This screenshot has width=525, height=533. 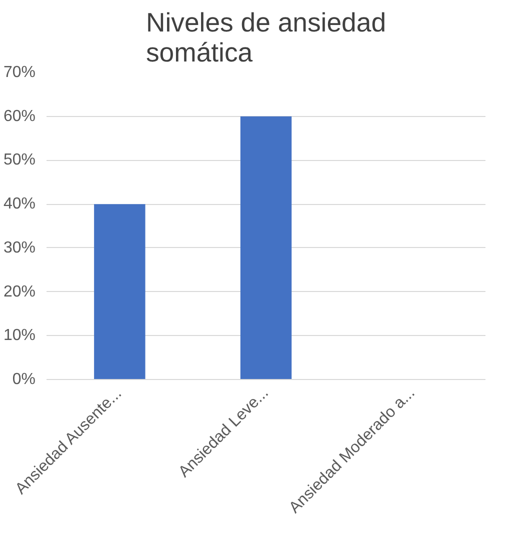 What do you see at coordinates (19, 72) in the screenshot?
I see `y-tick-label: 70%` at bounding box center [19, 72].